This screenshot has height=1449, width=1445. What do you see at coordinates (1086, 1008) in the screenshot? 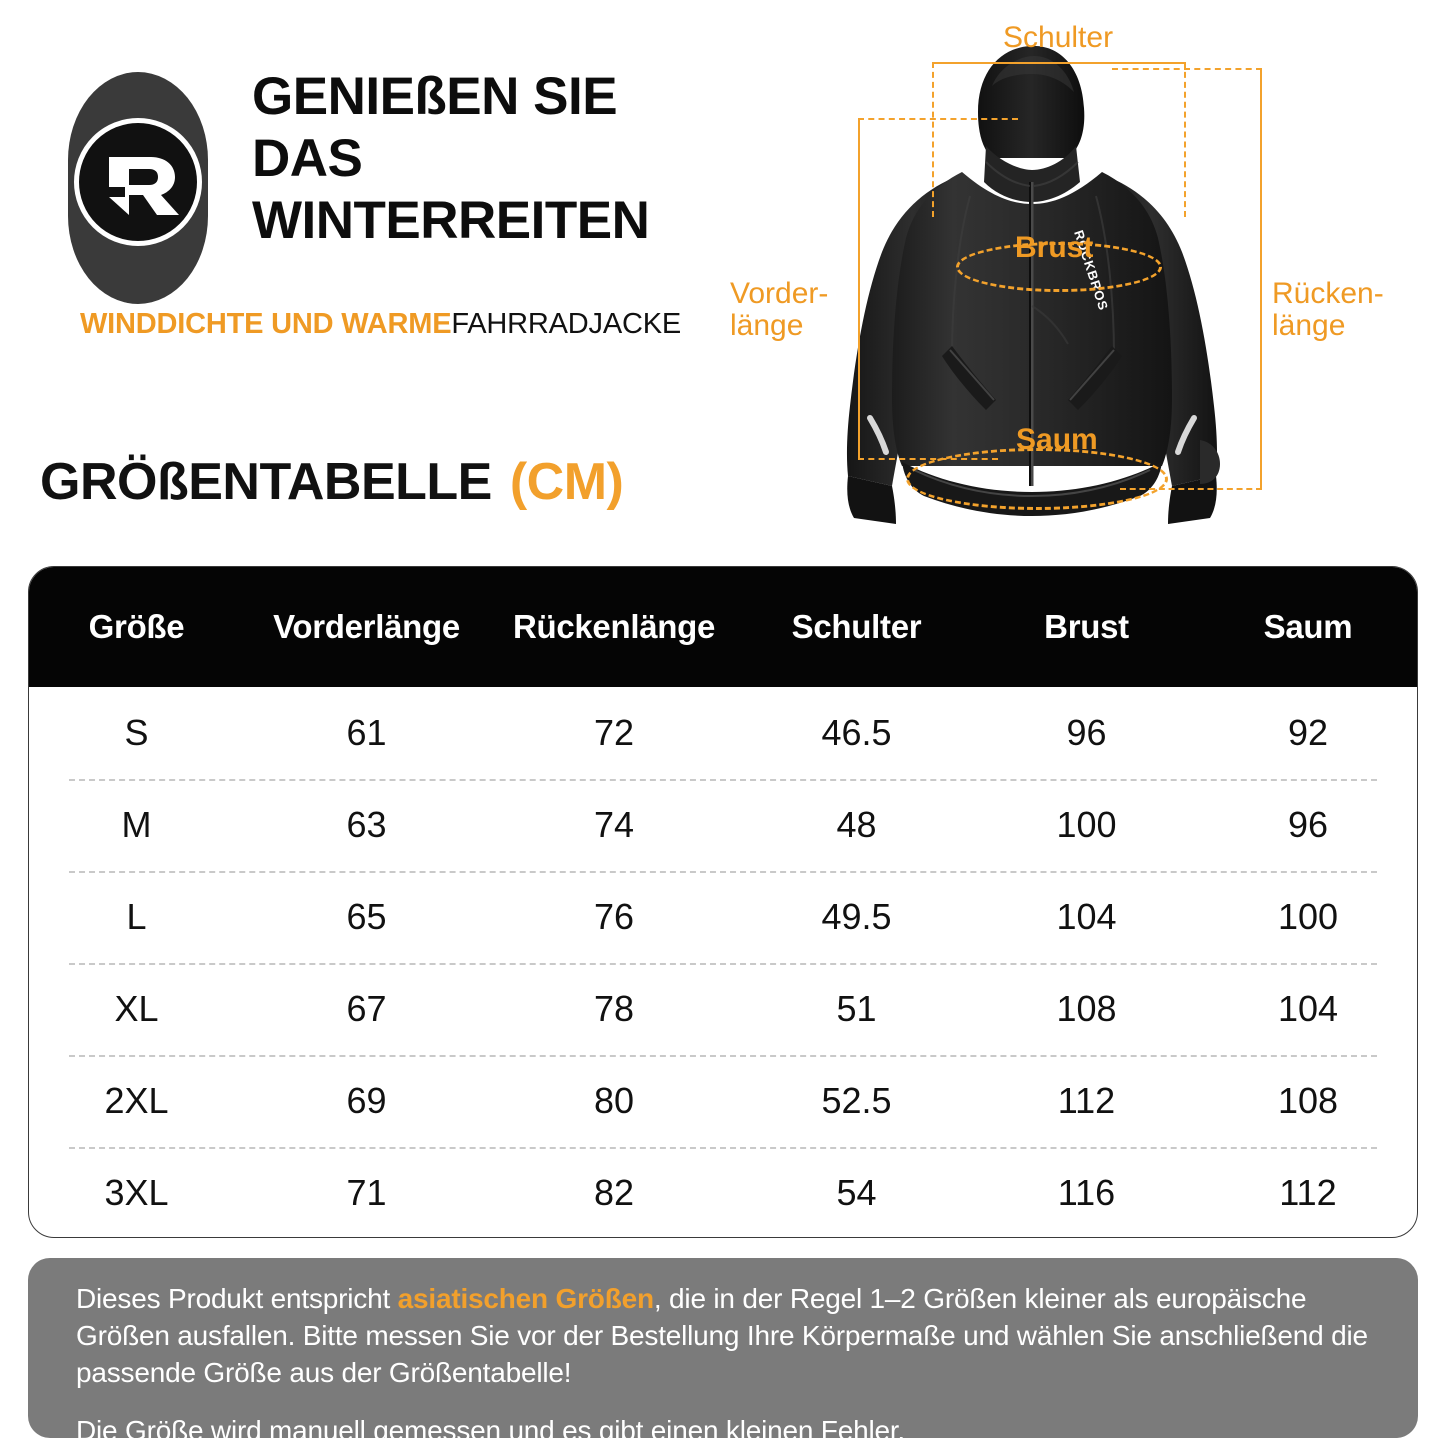
I see `cell-brust: 108` at bounding box center [1086, 1008].